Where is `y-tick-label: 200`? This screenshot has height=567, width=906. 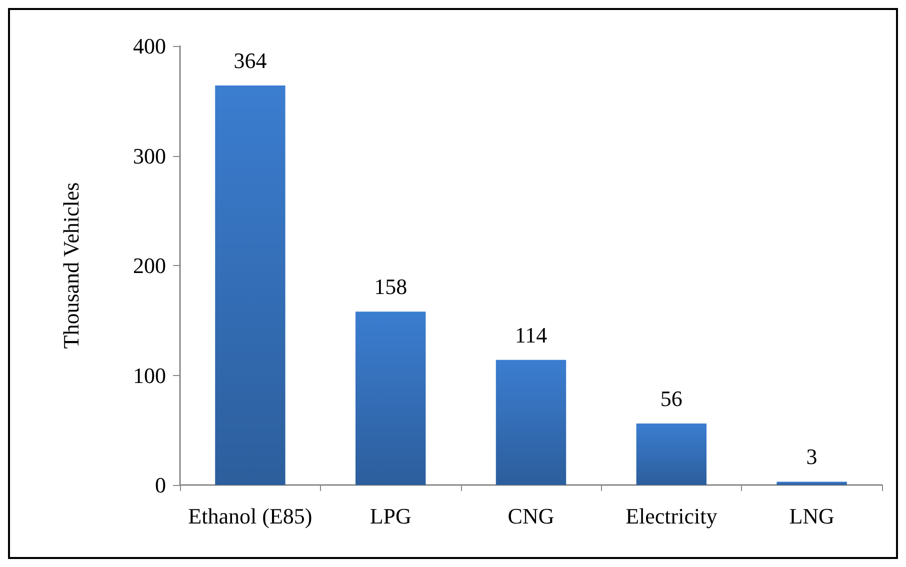 y-tick-label: 200 is located at coordinates (149, 265).